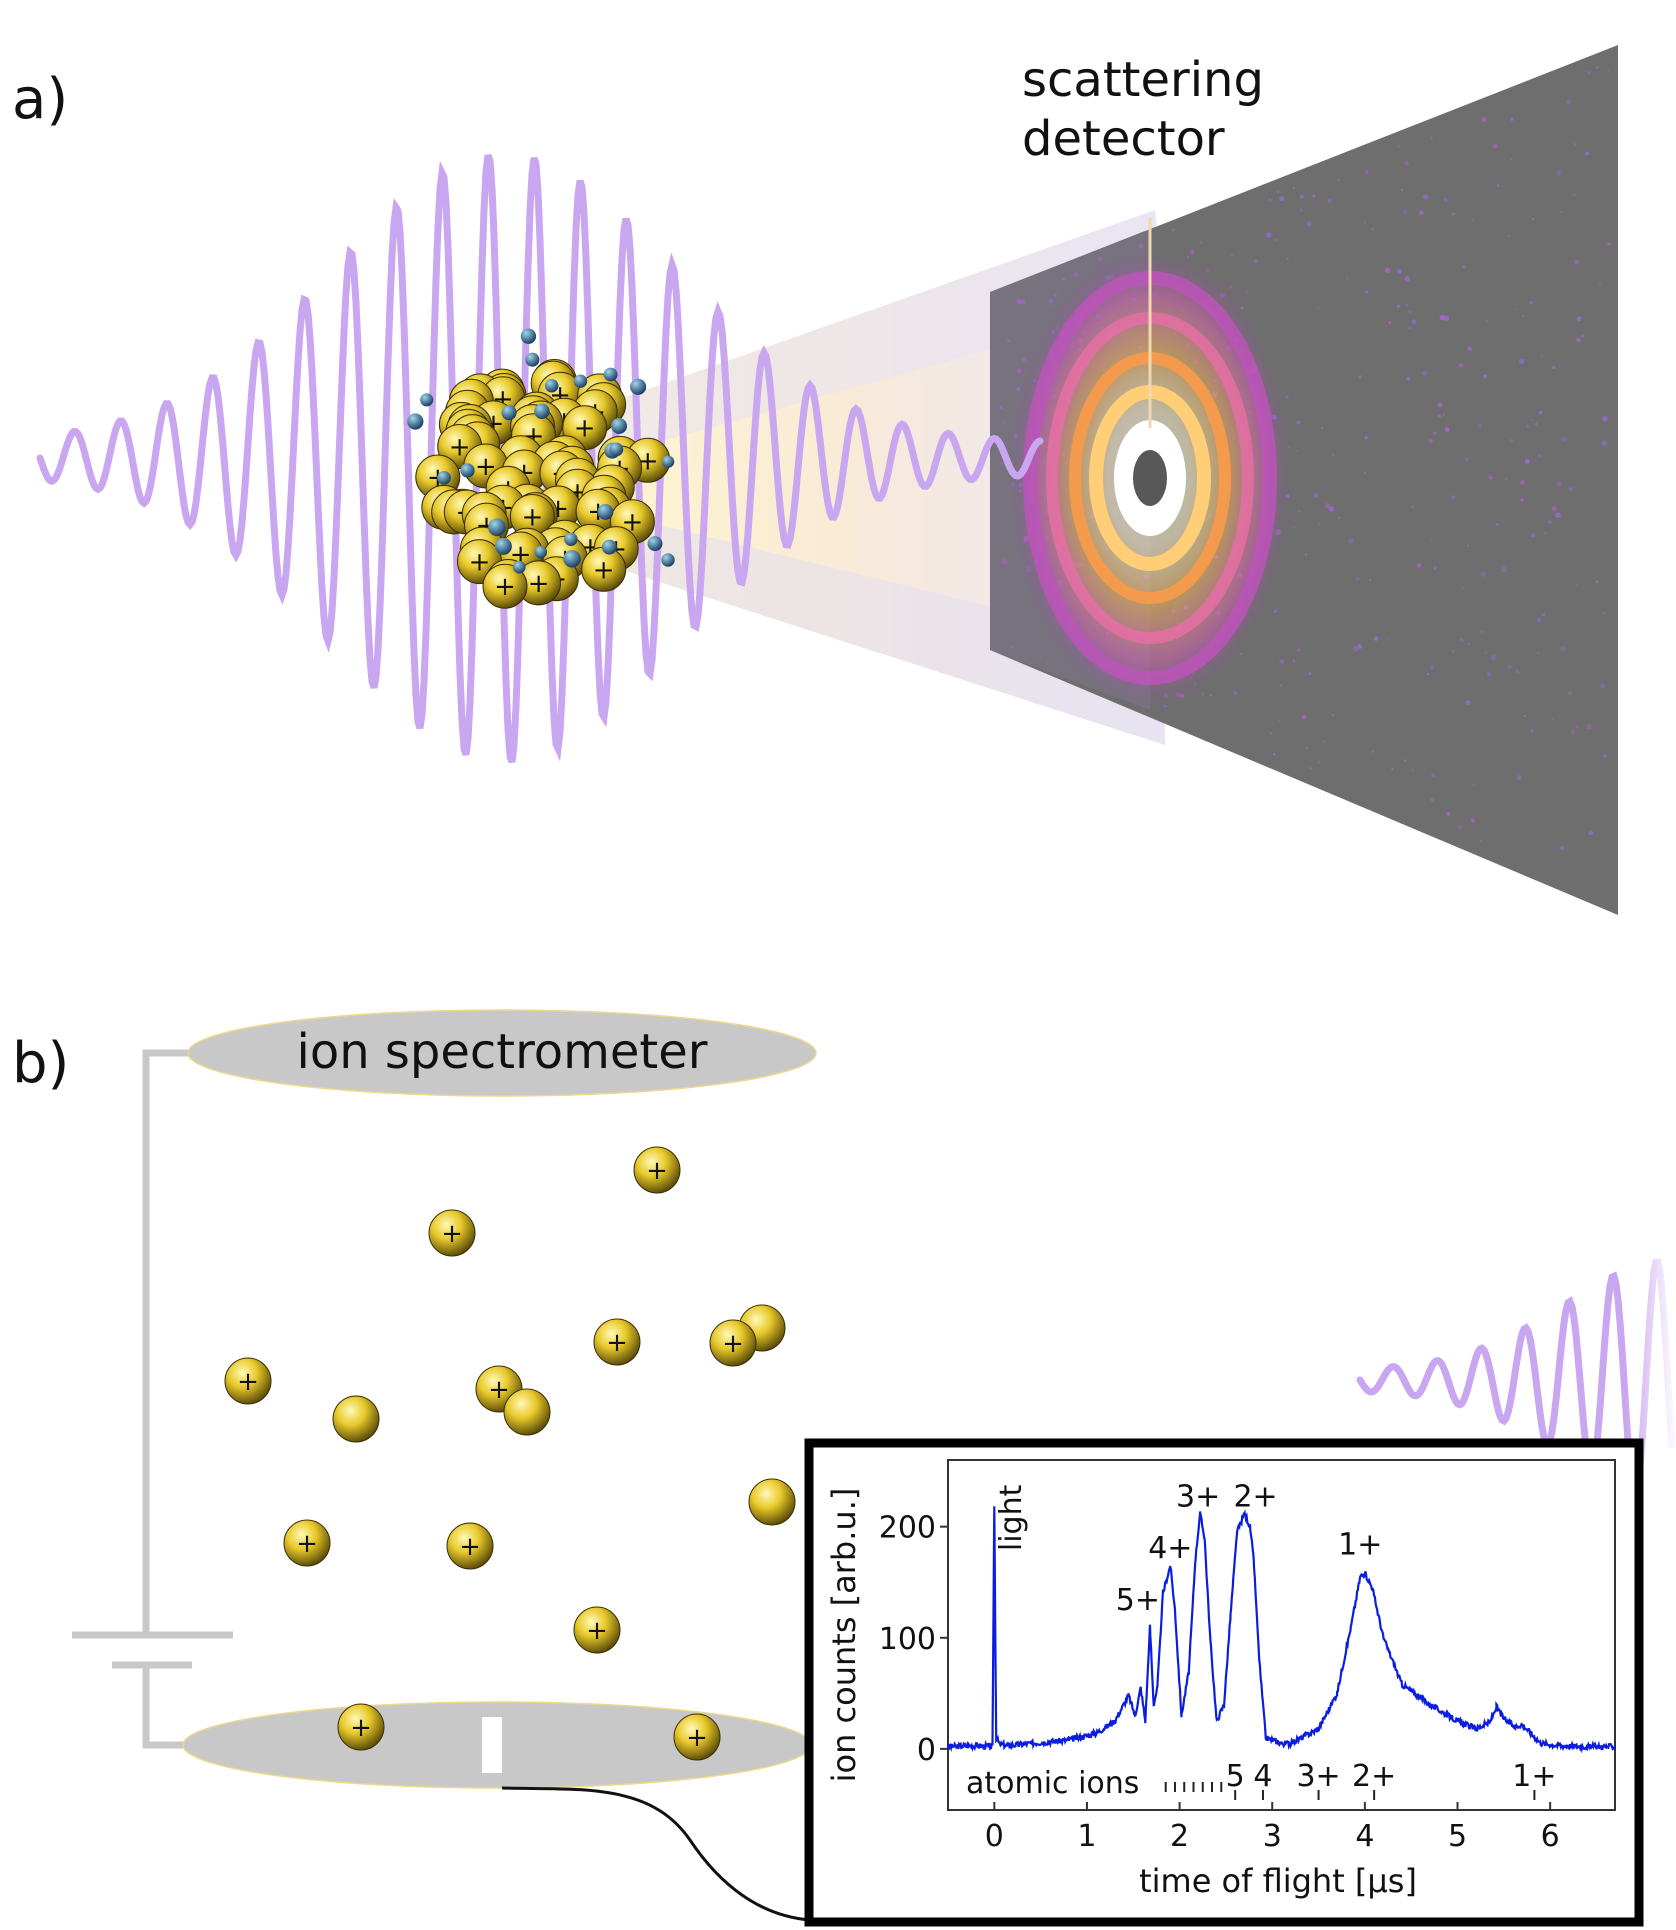 The image size is (1676, 1930). I want to click on x-tick-label: 5, so click(1457, 1836).